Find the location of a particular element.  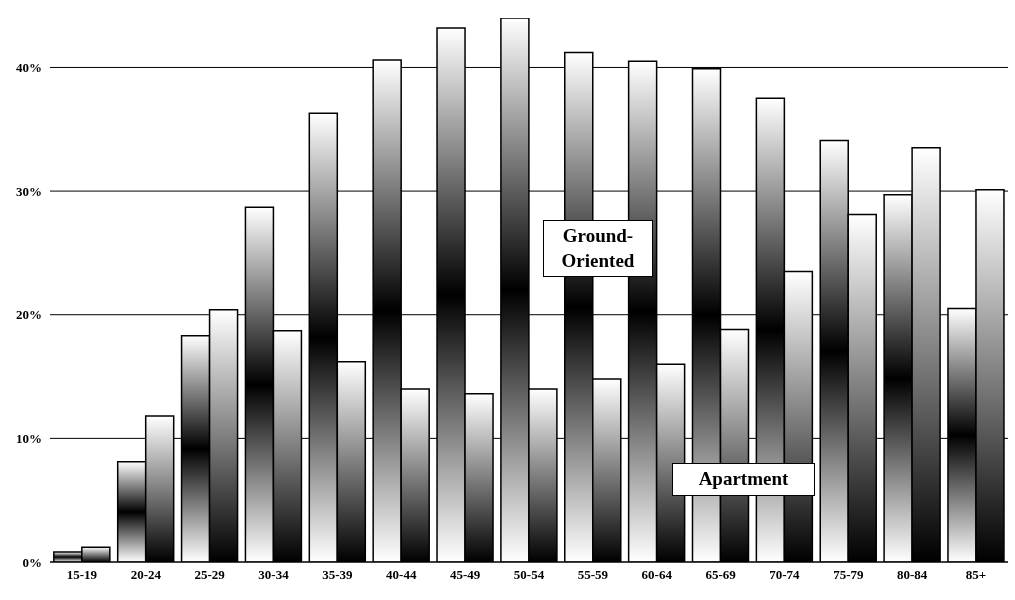

y-tick-label: 20% is located at coordinates (29, 315).